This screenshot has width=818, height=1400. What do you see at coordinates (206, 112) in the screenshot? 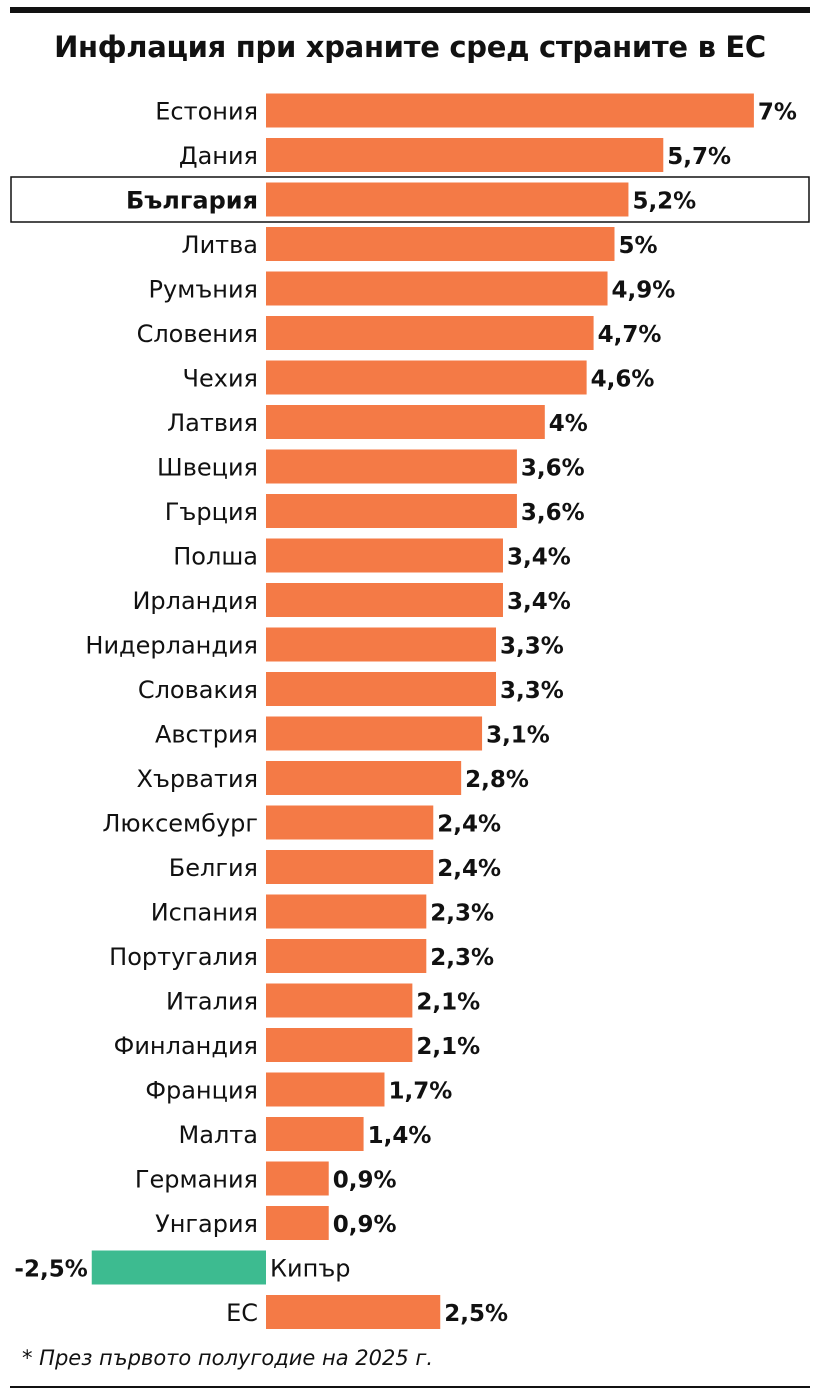
I see `category-label: Естония` at bounding box center [206, 112].